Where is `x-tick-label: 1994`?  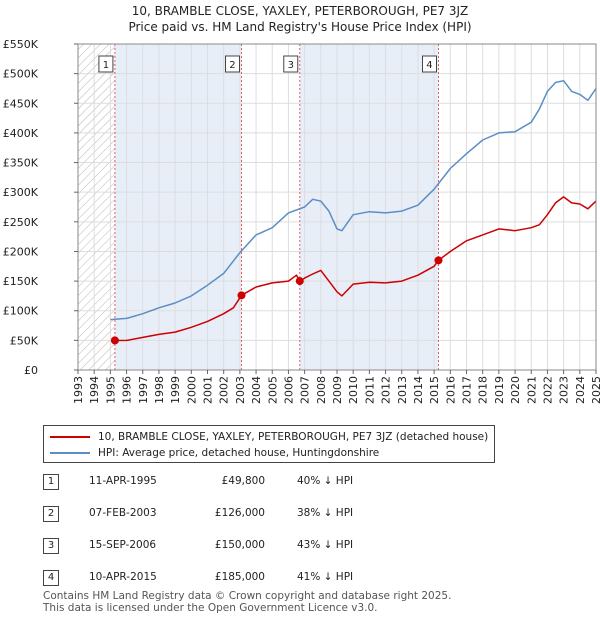 x-tick-label: 1994 is located at coordinates (94, 390).